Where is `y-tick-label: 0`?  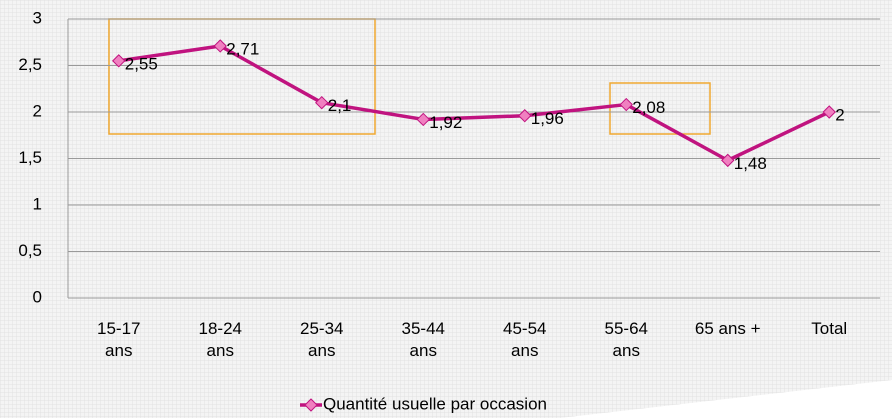
y-tick-label: 0 is located at coordinates (37, 296).